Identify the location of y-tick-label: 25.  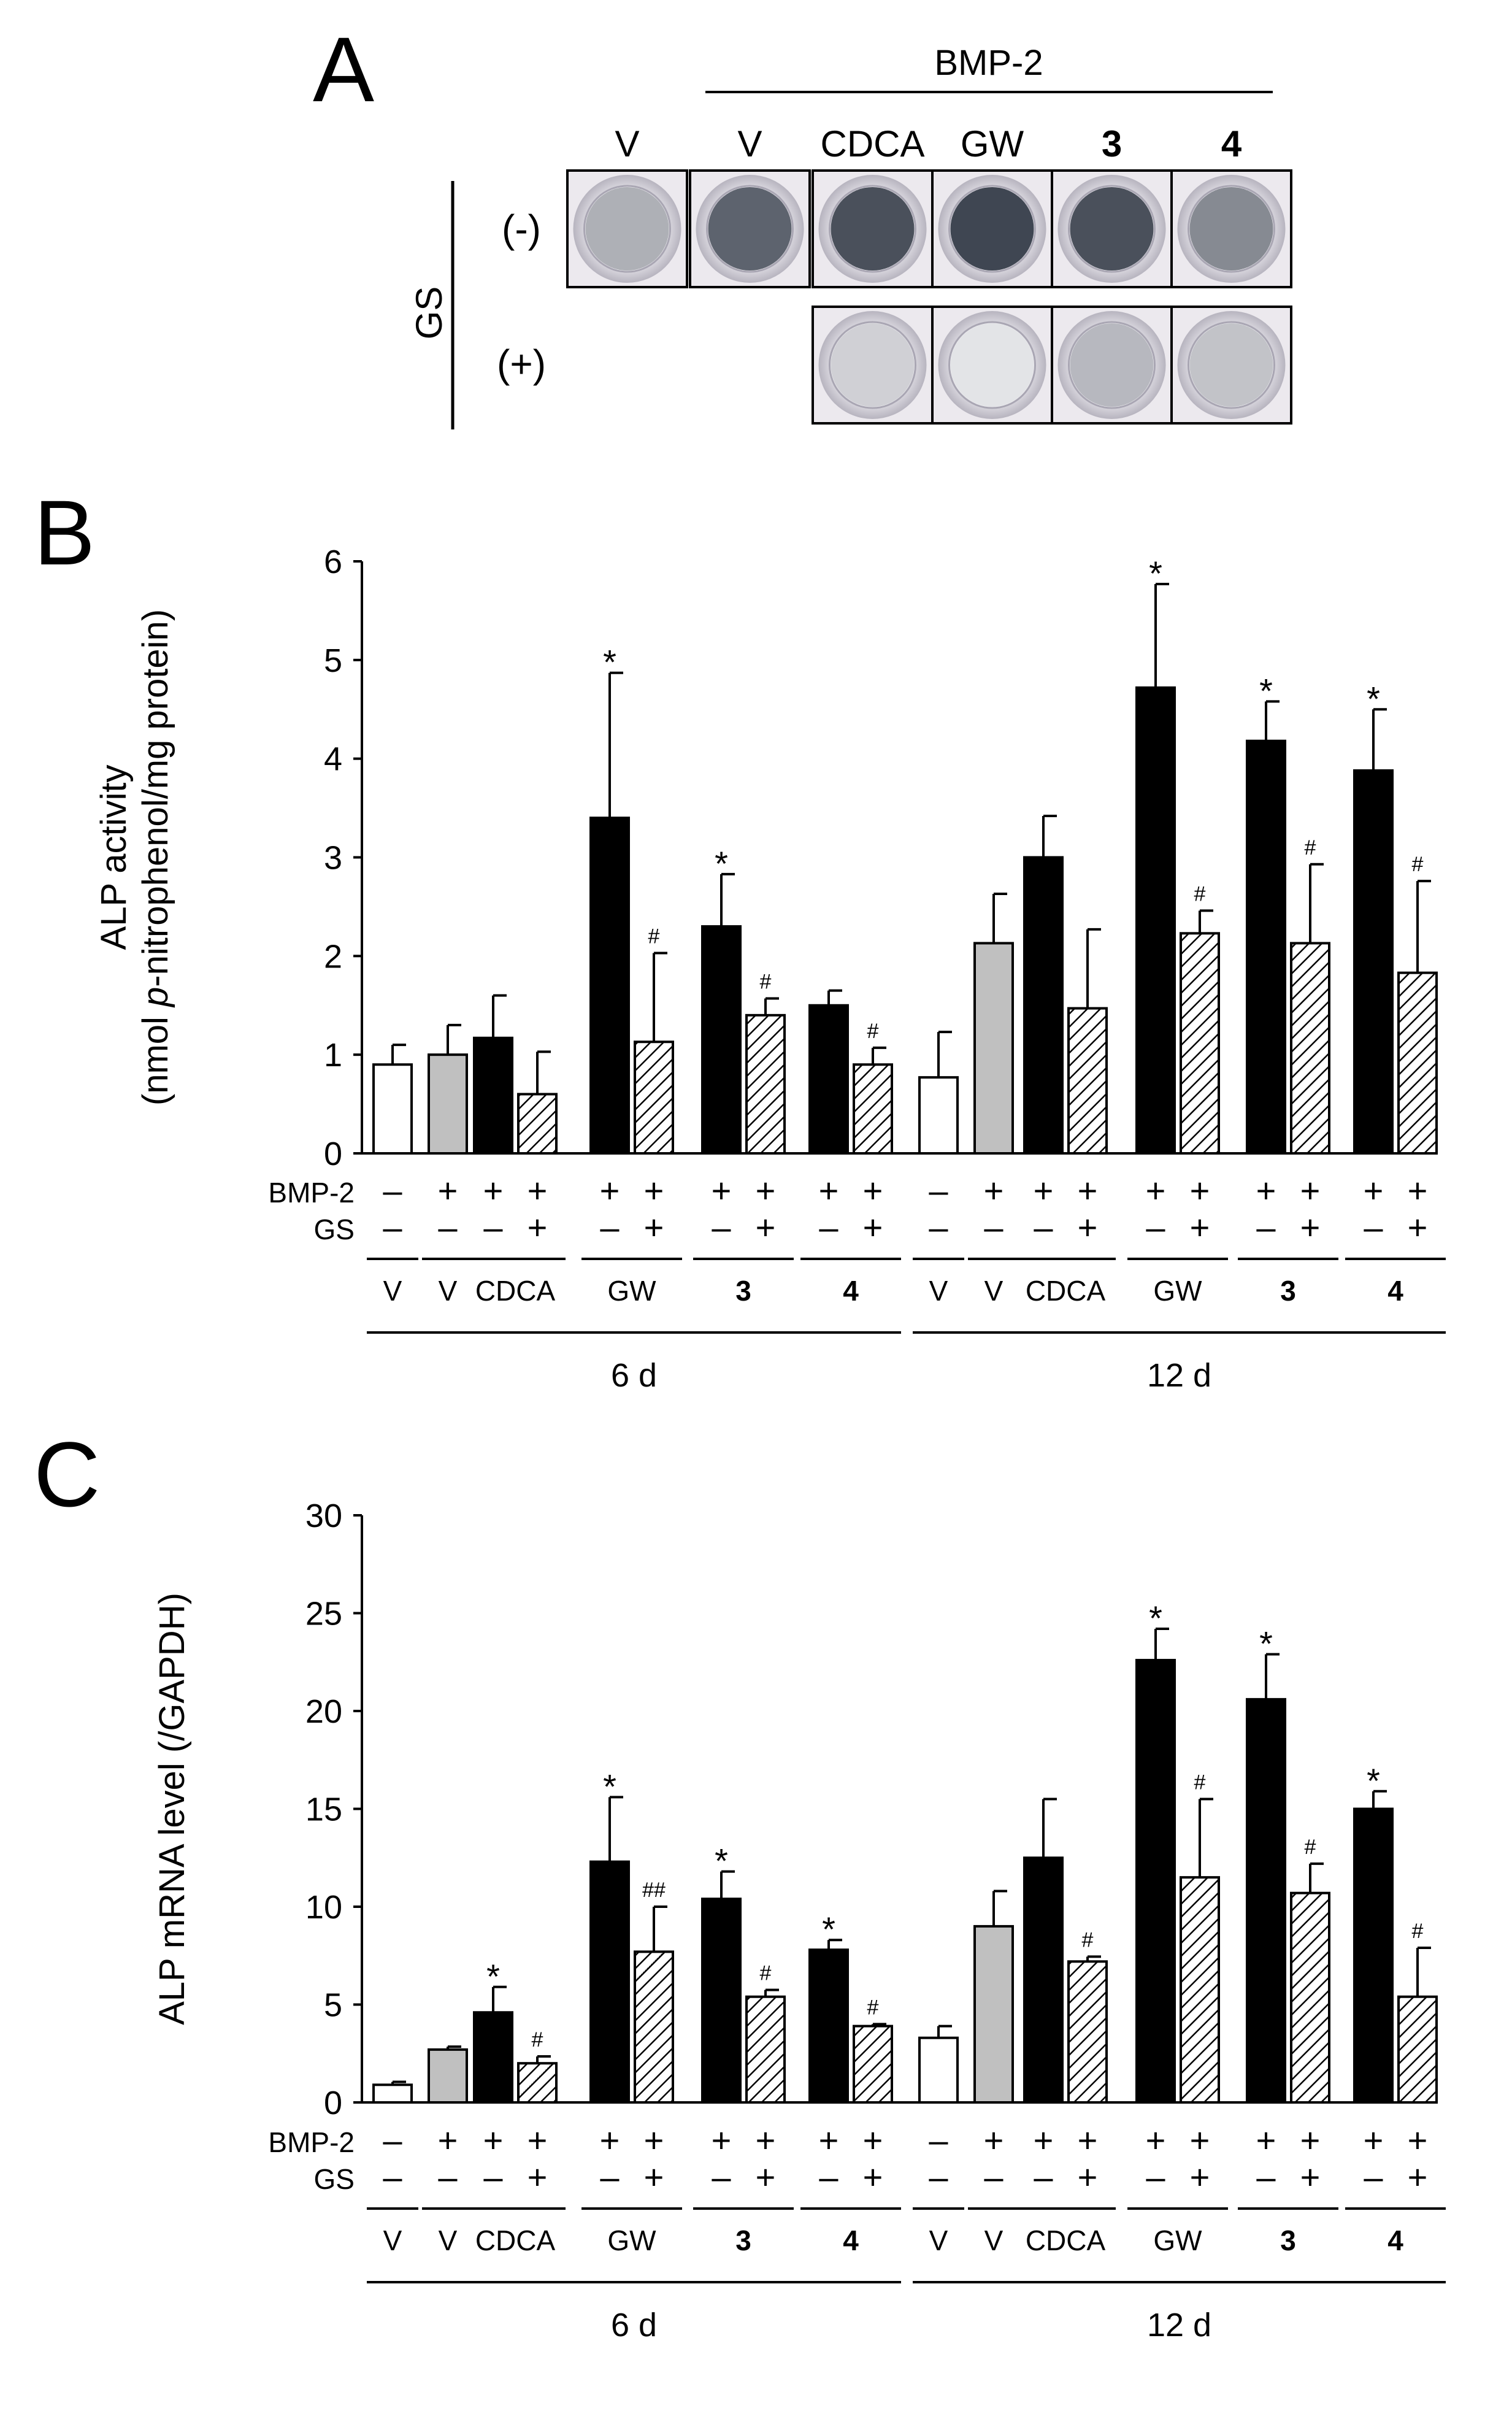
(323, 1614).